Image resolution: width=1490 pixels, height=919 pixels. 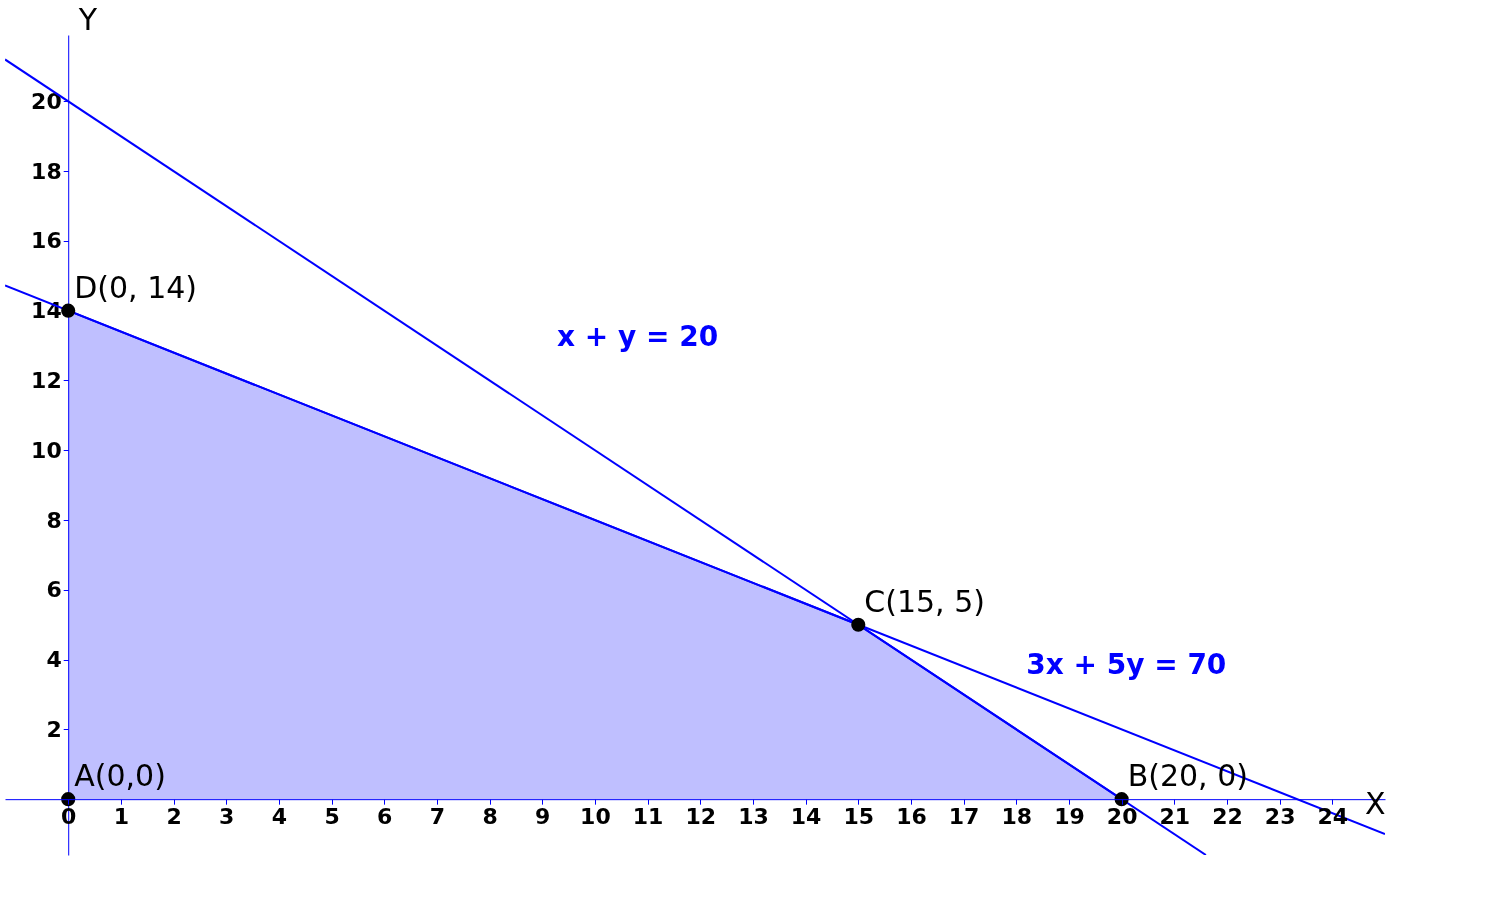 I want to click on y-tick-label: 18, so click(x=46, y=171).